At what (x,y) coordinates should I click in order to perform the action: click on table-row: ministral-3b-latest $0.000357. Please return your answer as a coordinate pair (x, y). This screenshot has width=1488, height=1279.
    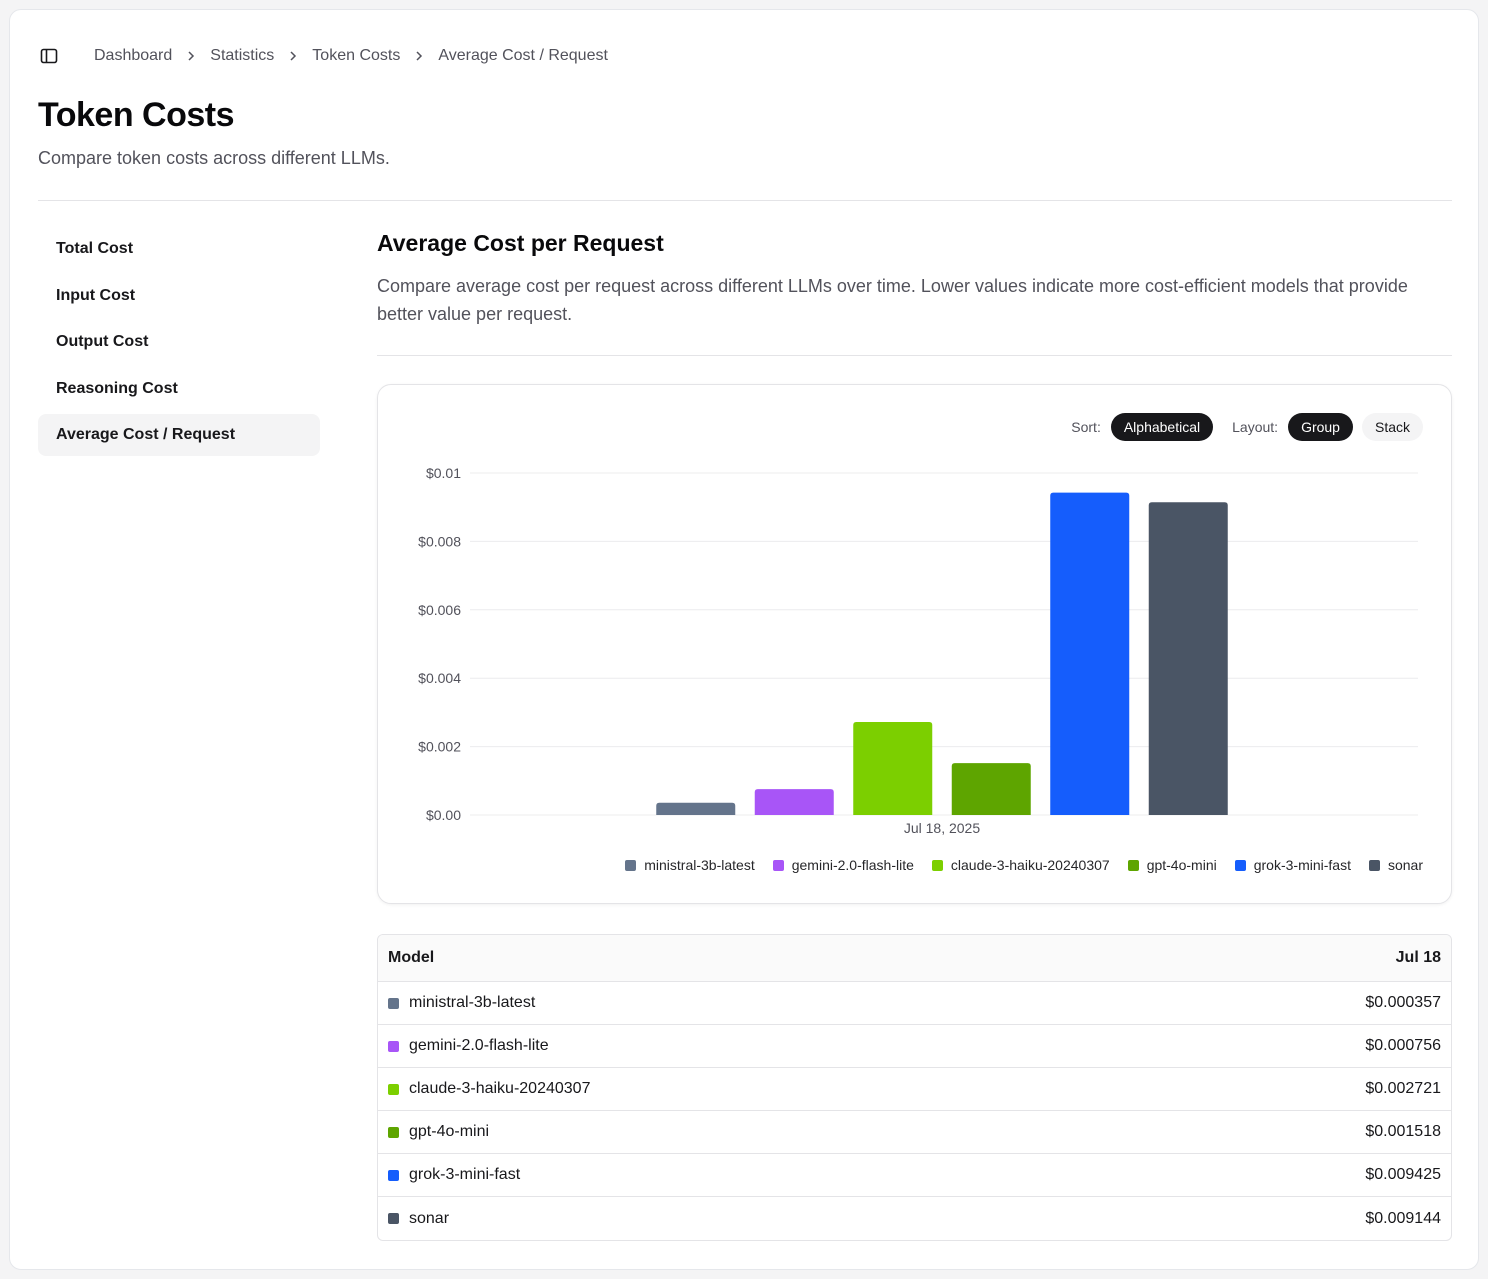
    Looking at the image, I should click on (914, 1003).